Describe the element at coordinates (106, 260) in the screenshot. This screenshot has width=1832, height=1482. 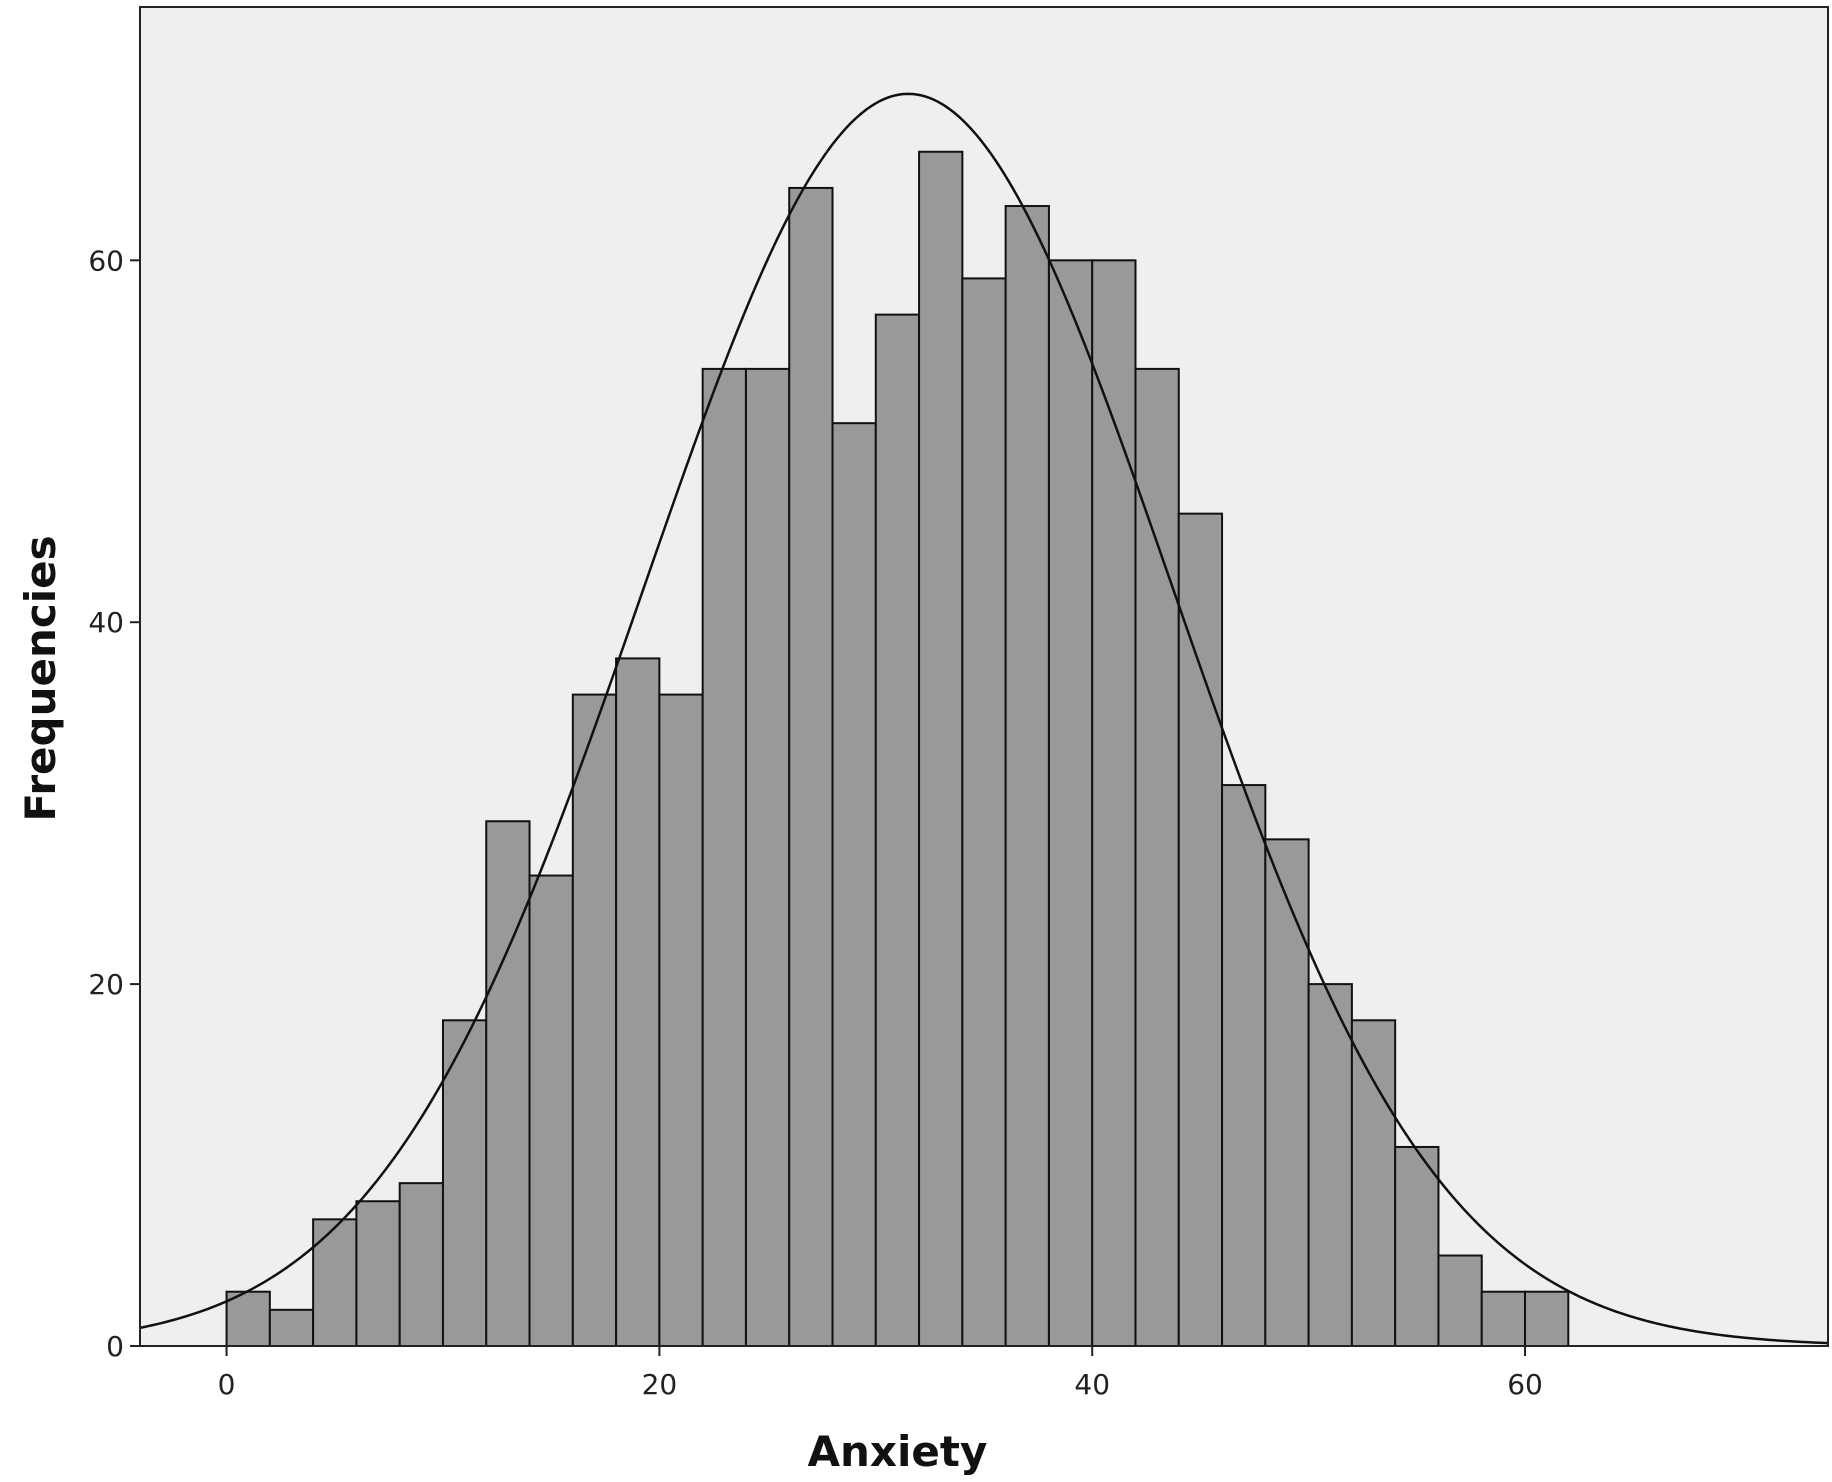
I see `y-tick-label: 60` at that location.